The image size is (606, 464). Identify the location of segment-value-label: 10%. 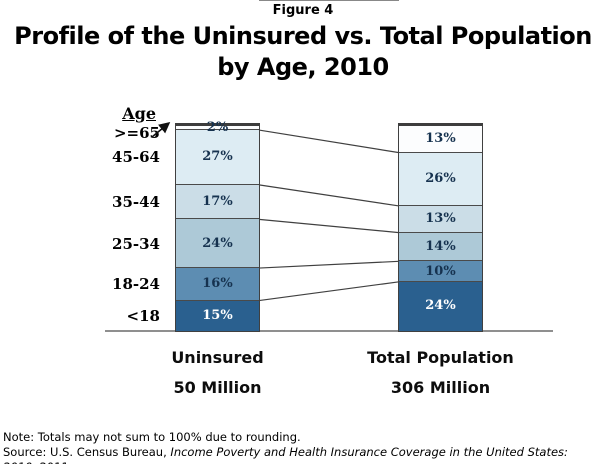
(440, 271).